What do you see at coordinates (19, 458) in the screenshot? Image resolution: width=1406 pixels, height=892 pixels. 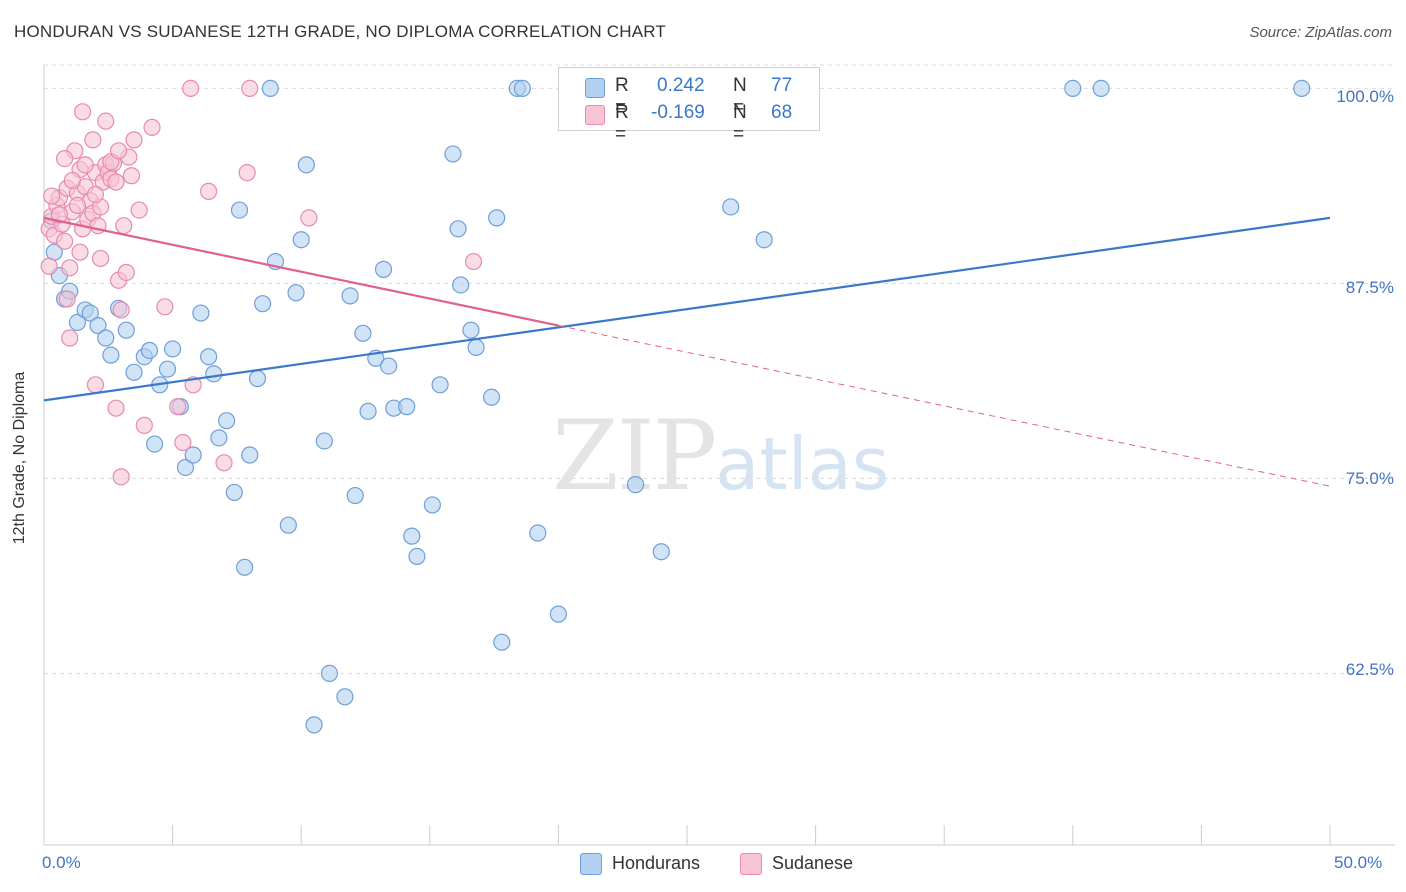 I see `y-axis-label: 12th Grade, No Diploma` at bounding box center [19, 458].